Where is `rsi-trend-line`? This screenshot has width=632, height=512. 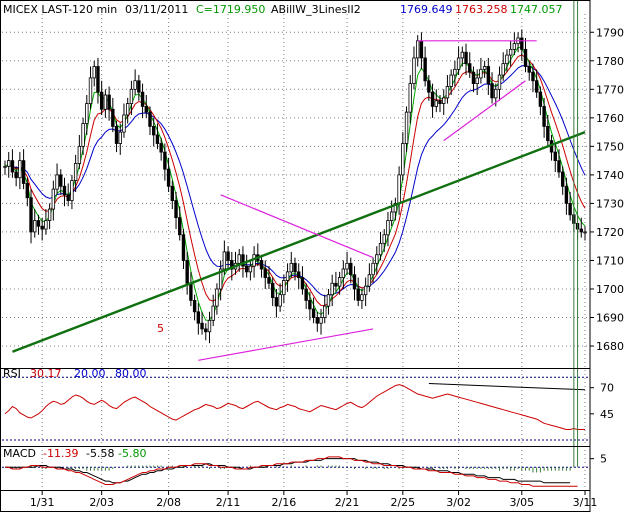 rsi-trend-line is located at coordinates (507, 387).